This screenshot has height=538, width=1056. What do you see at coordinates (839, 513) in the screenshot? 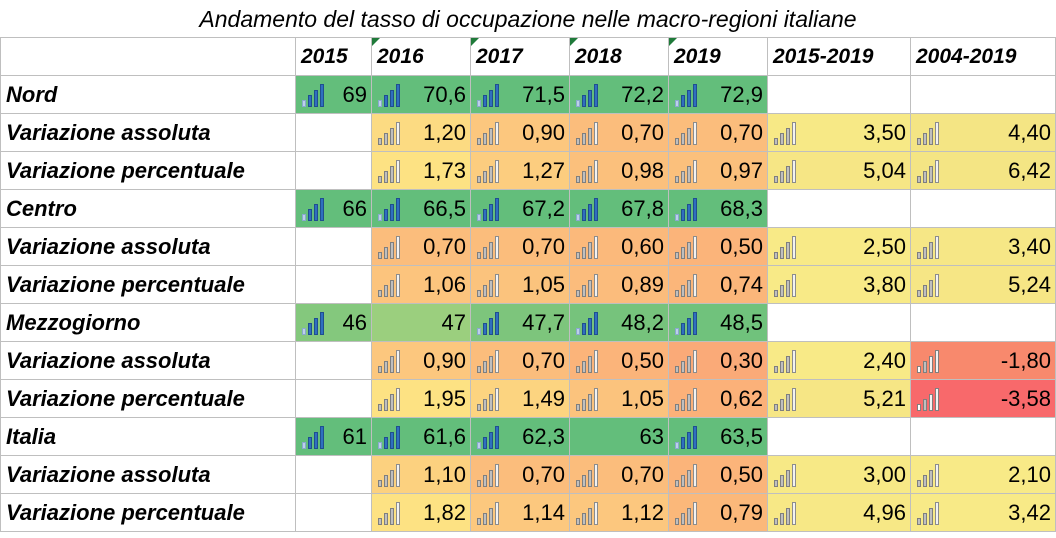
I see `data-cell: 4,96` at bounding box center [839, 513].